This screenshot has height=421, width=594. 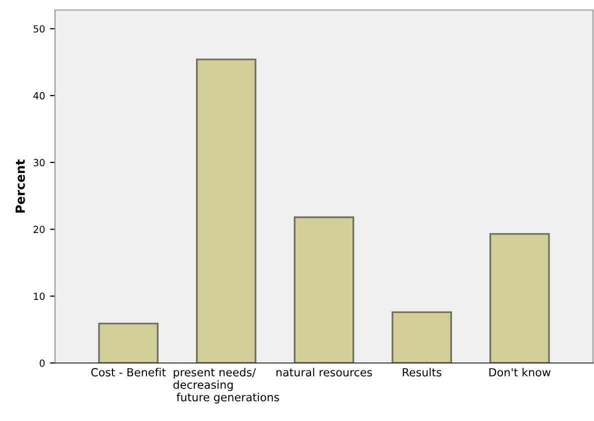 What do you see at coordinates (39, 296) in the screenshot?
I see `y-tick-label: 10` at bounding box center [39, 296].